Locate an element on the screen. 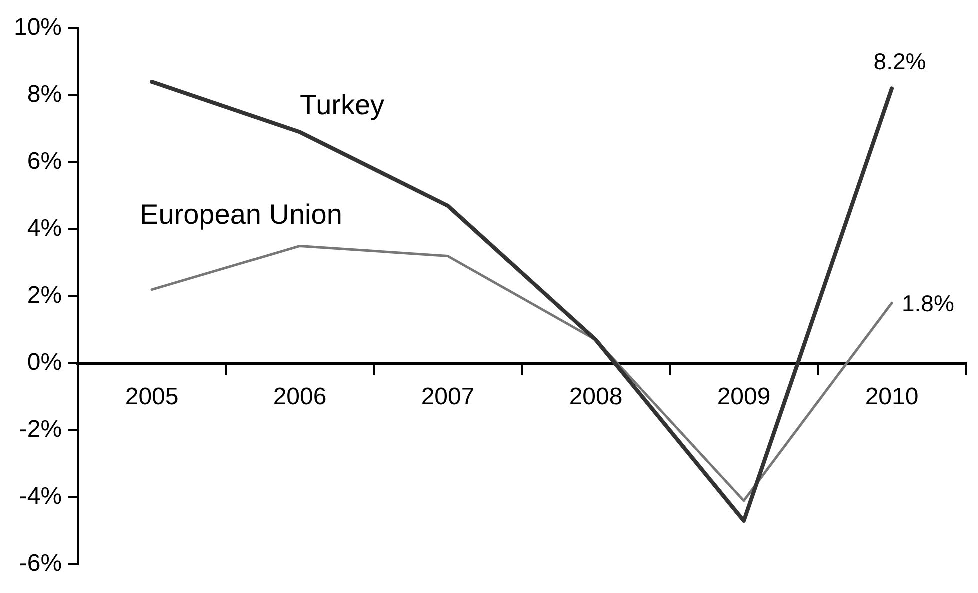  x-tick-label: 2009 is located at coordinates (744, 397).